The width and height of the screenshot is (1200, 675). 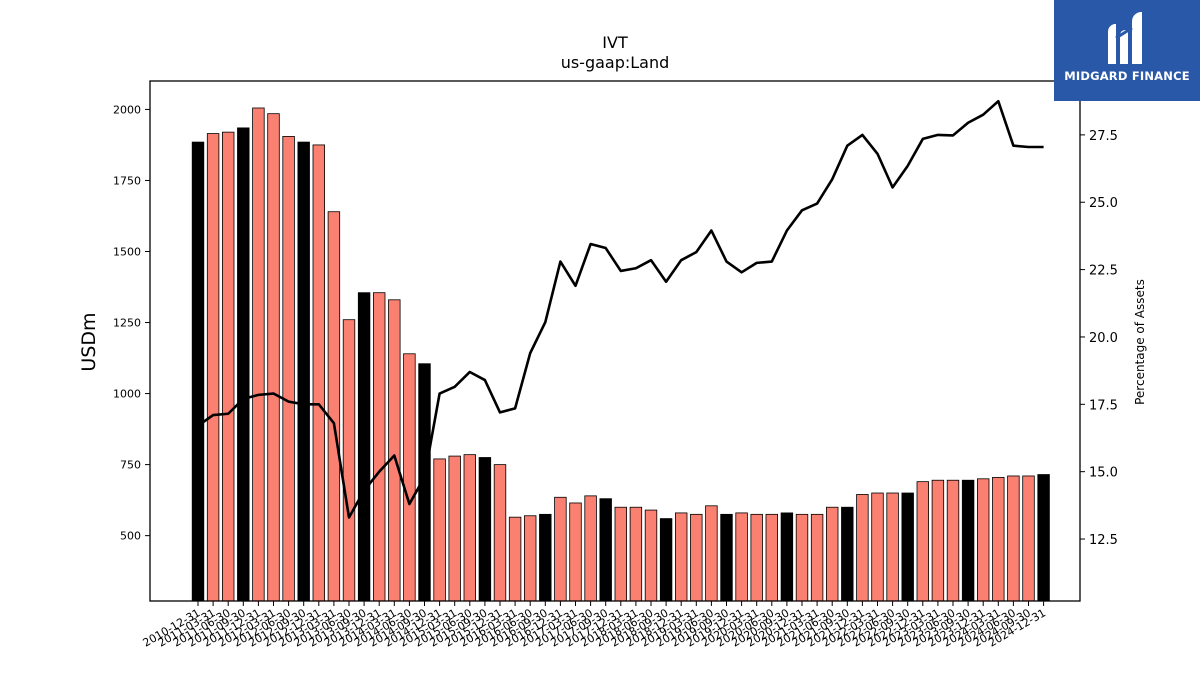 What do you see at coordinates (89, 341) in the screenshot?
I see `y-axis-label: USDm` at bounding box center [89, 341].